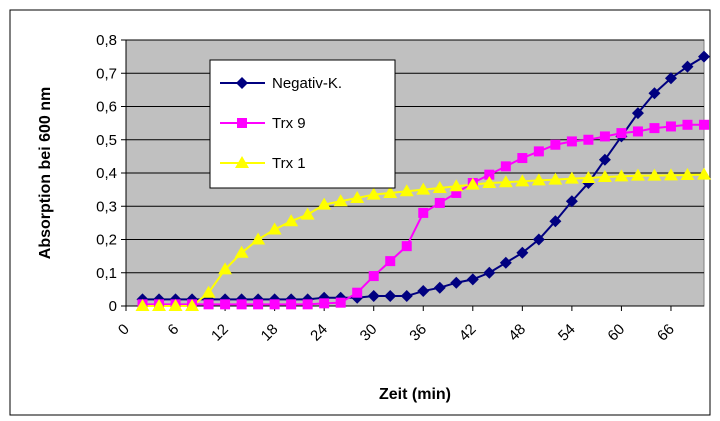 Image resolution: width=720 pixels, height=421 pixels. Describe the element at coordinates (289, 123) in the screenshot. I see `legend-label: Trx 9` at that location.